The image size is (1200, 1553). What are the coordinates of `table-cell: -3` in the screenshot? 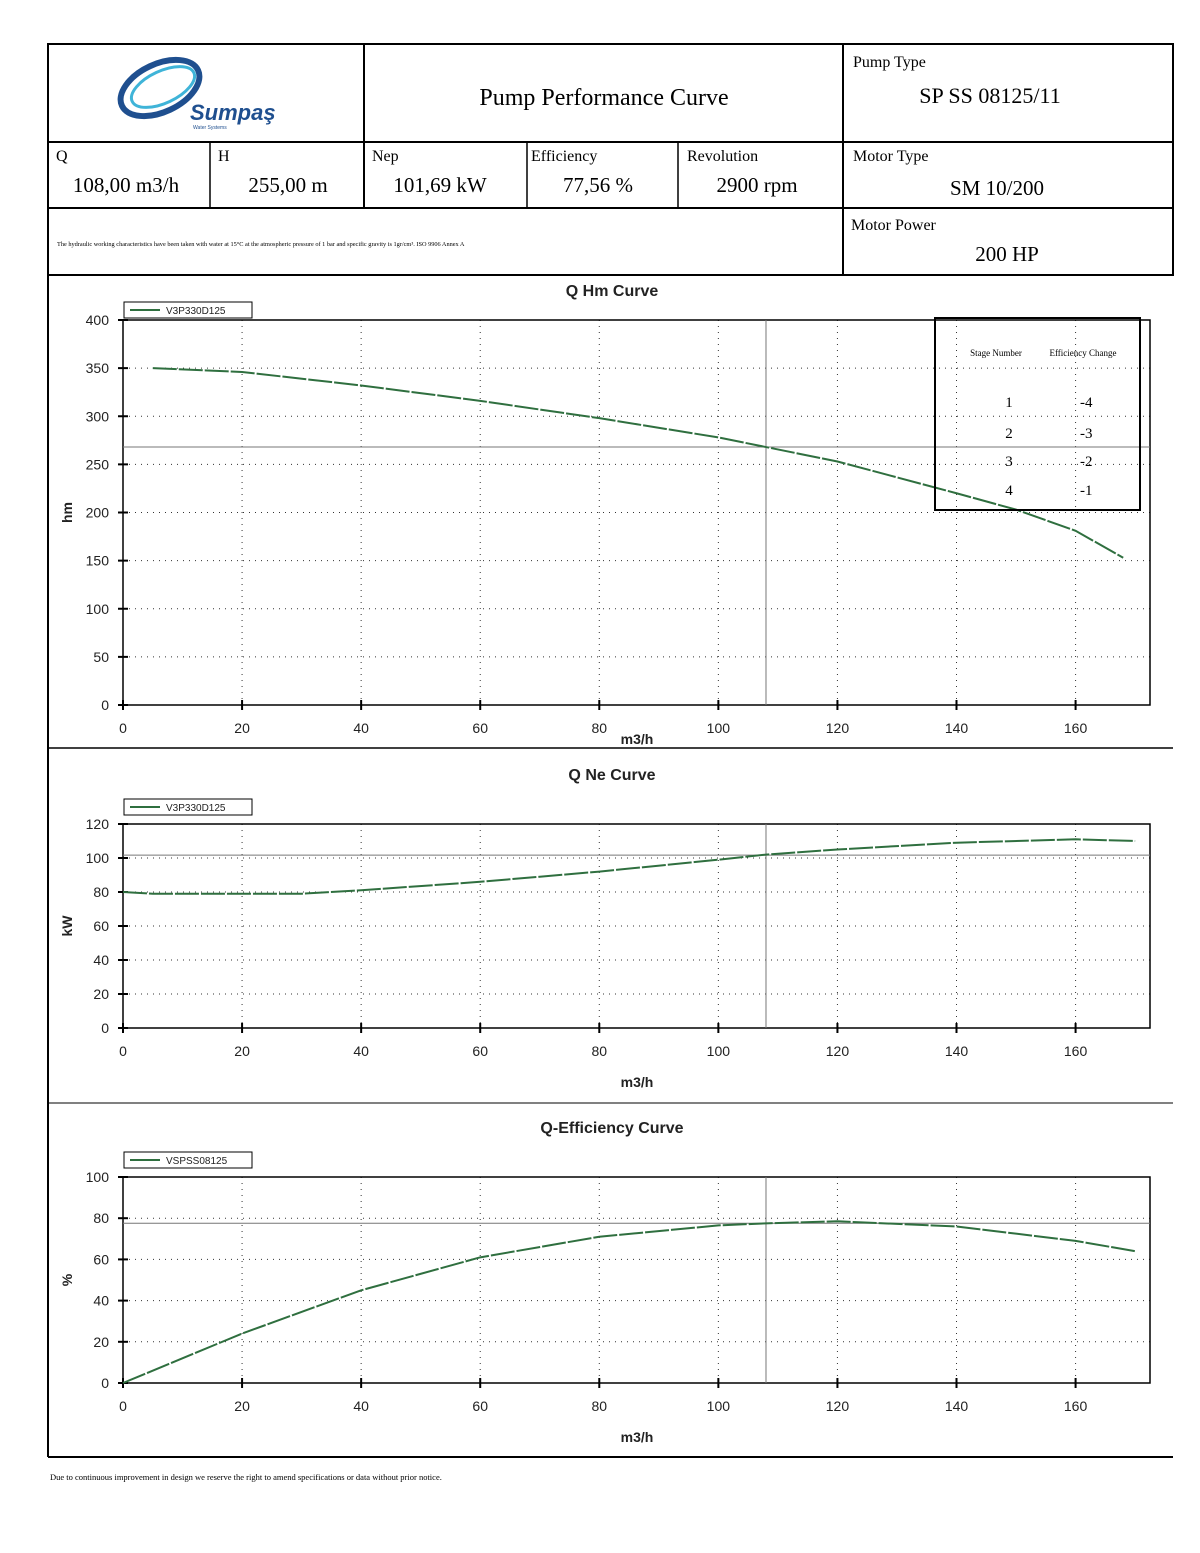 It's located at (1086, 434).